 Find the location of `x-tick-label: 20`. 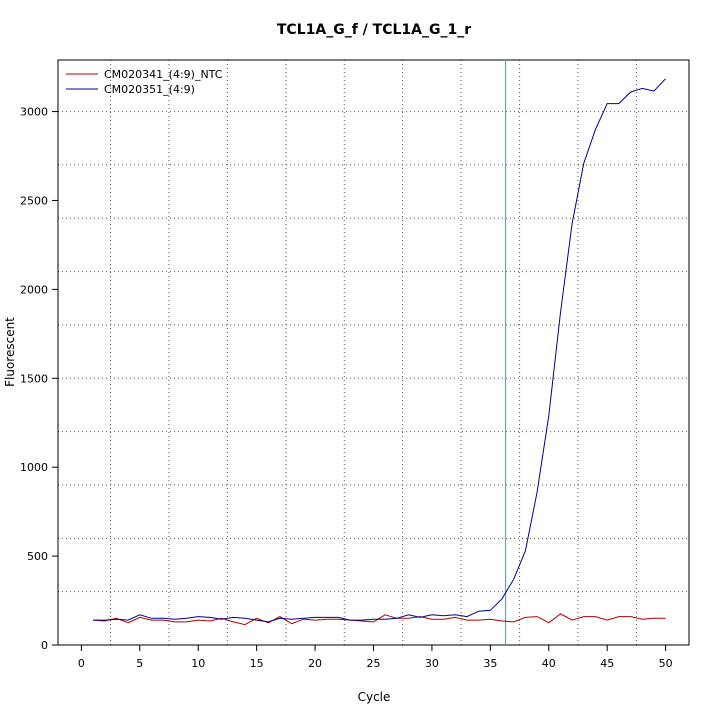

x-tick-label: 20 is located at coordinates (315, 663).